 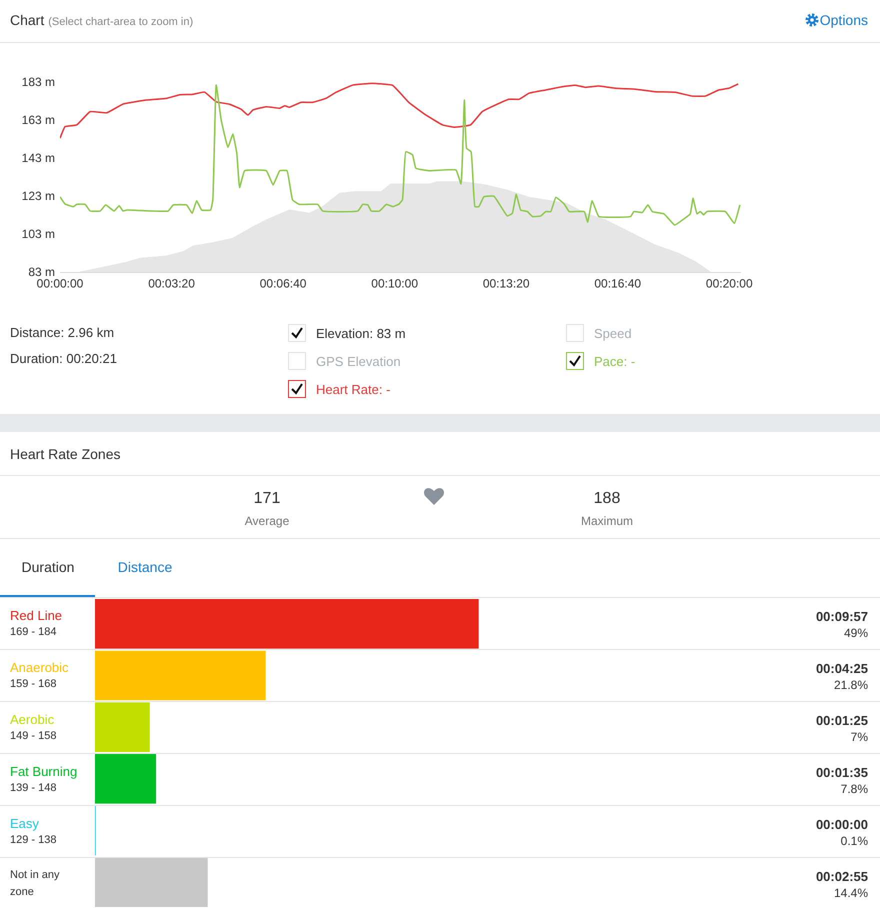 What do you see at coordinates (607, 521) in the screenshot?
I see `text: Maximum` at bounding box center [607, 521].